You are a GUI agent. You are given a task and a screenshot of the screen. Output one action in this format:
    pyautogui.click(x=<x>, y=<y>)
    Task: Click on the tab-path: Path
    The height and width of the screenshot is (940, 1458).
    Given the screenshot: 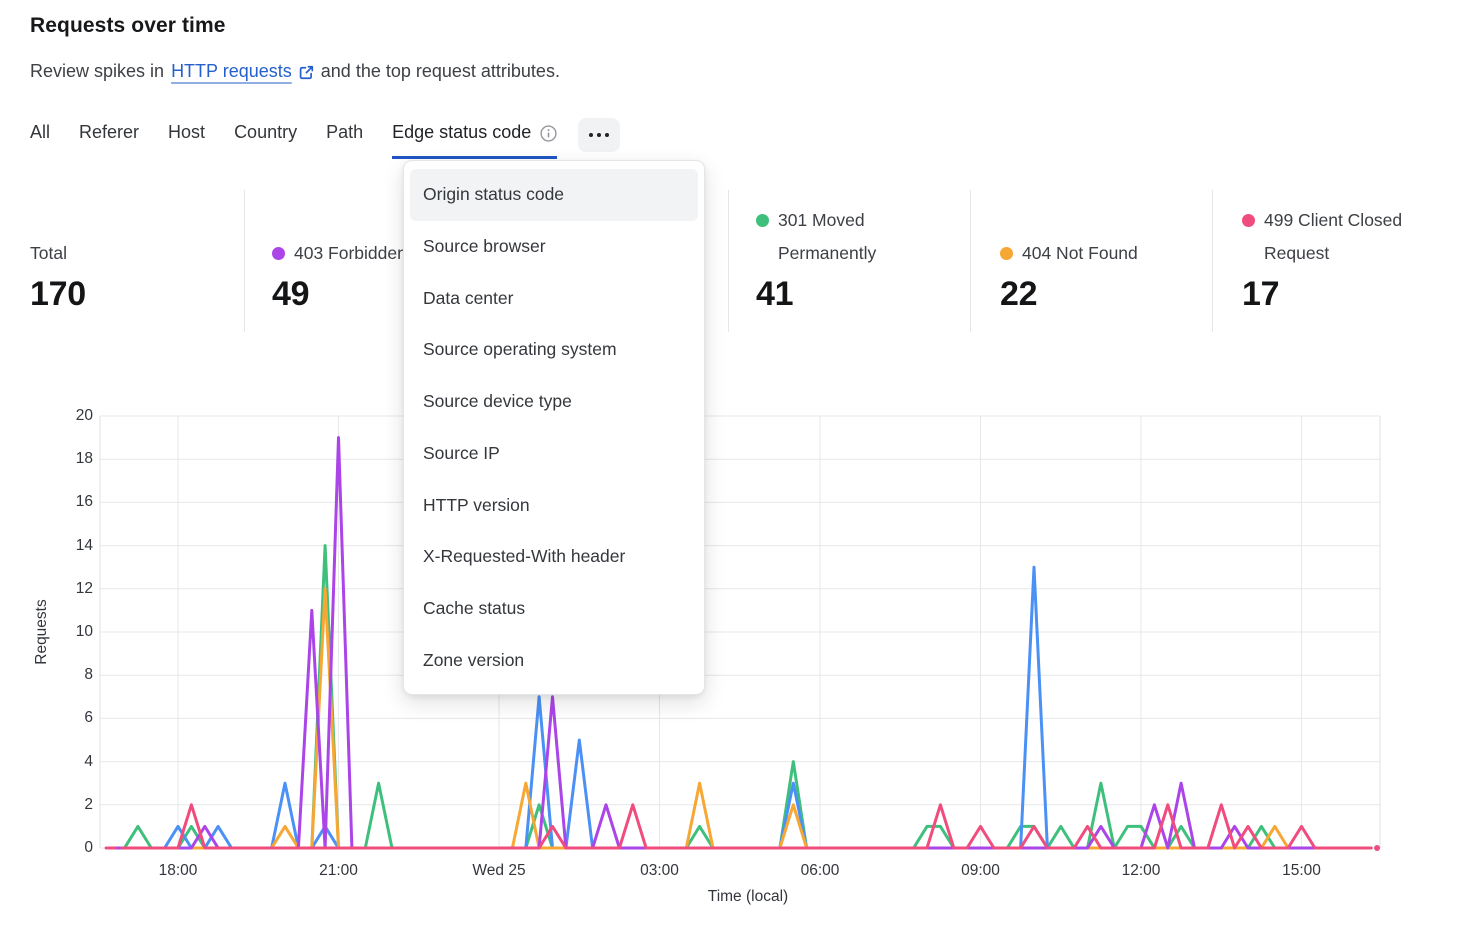 What is the action you would take?
    pyautogui.click(x=345, y=131)
    